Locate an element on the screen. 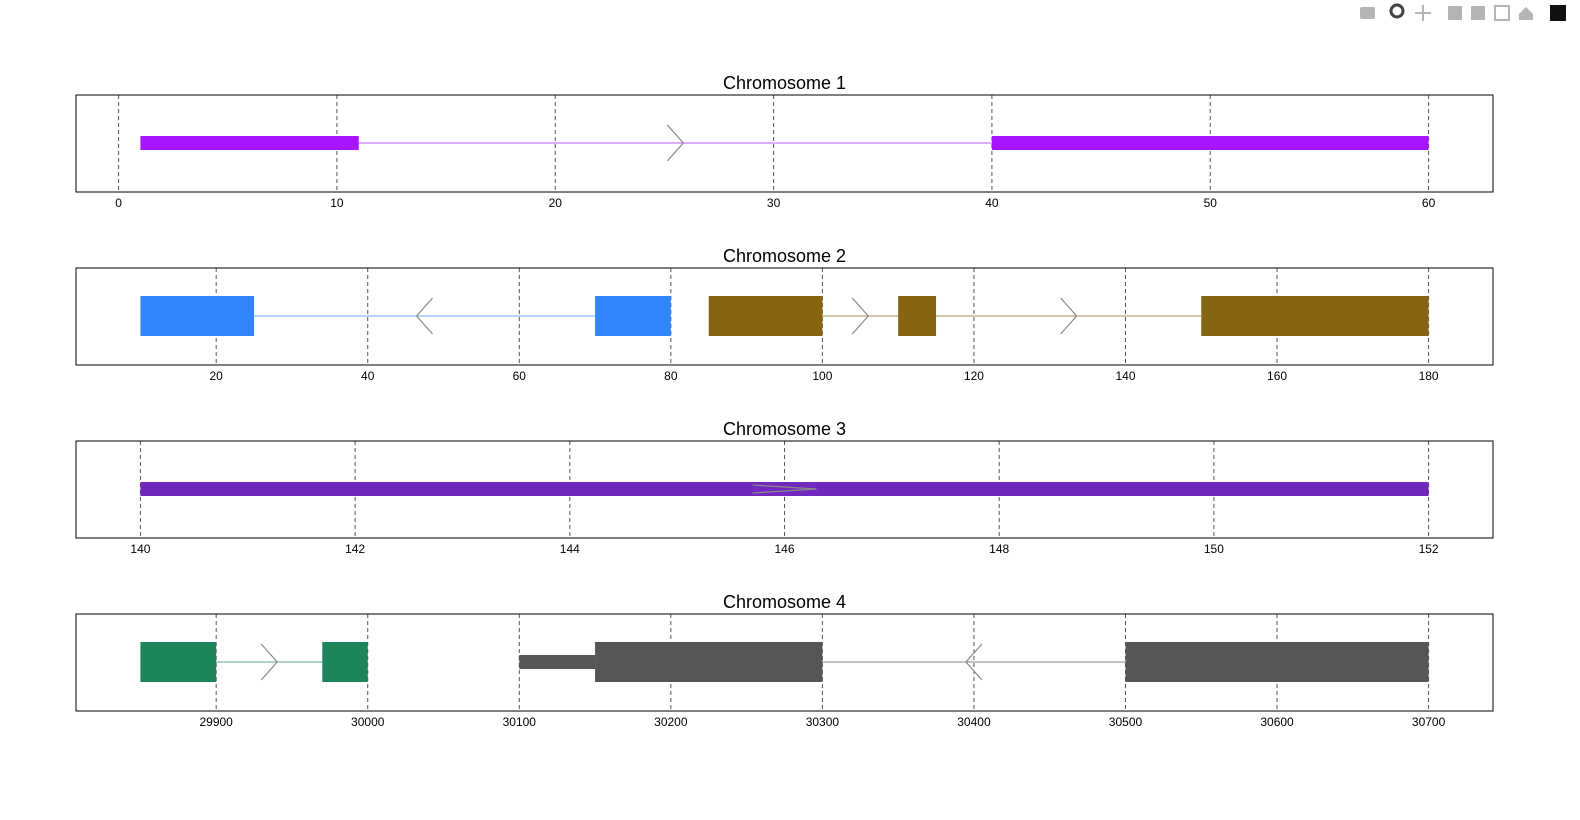  x-tick-label: 30700 is located at coordinates (1429, 722).